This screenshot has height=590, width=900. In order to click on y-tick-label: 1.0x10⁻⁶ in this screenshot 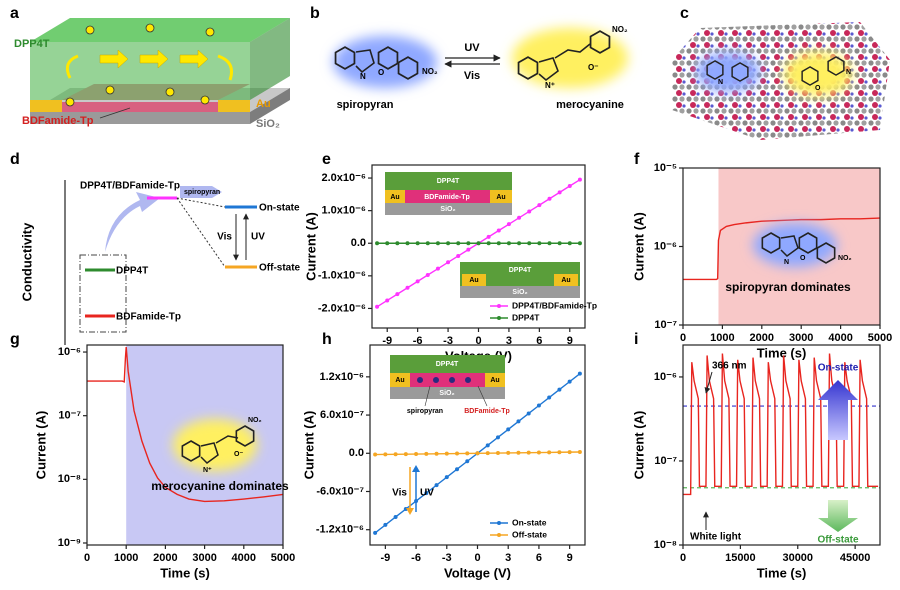, I will do `click(343, 211)`.